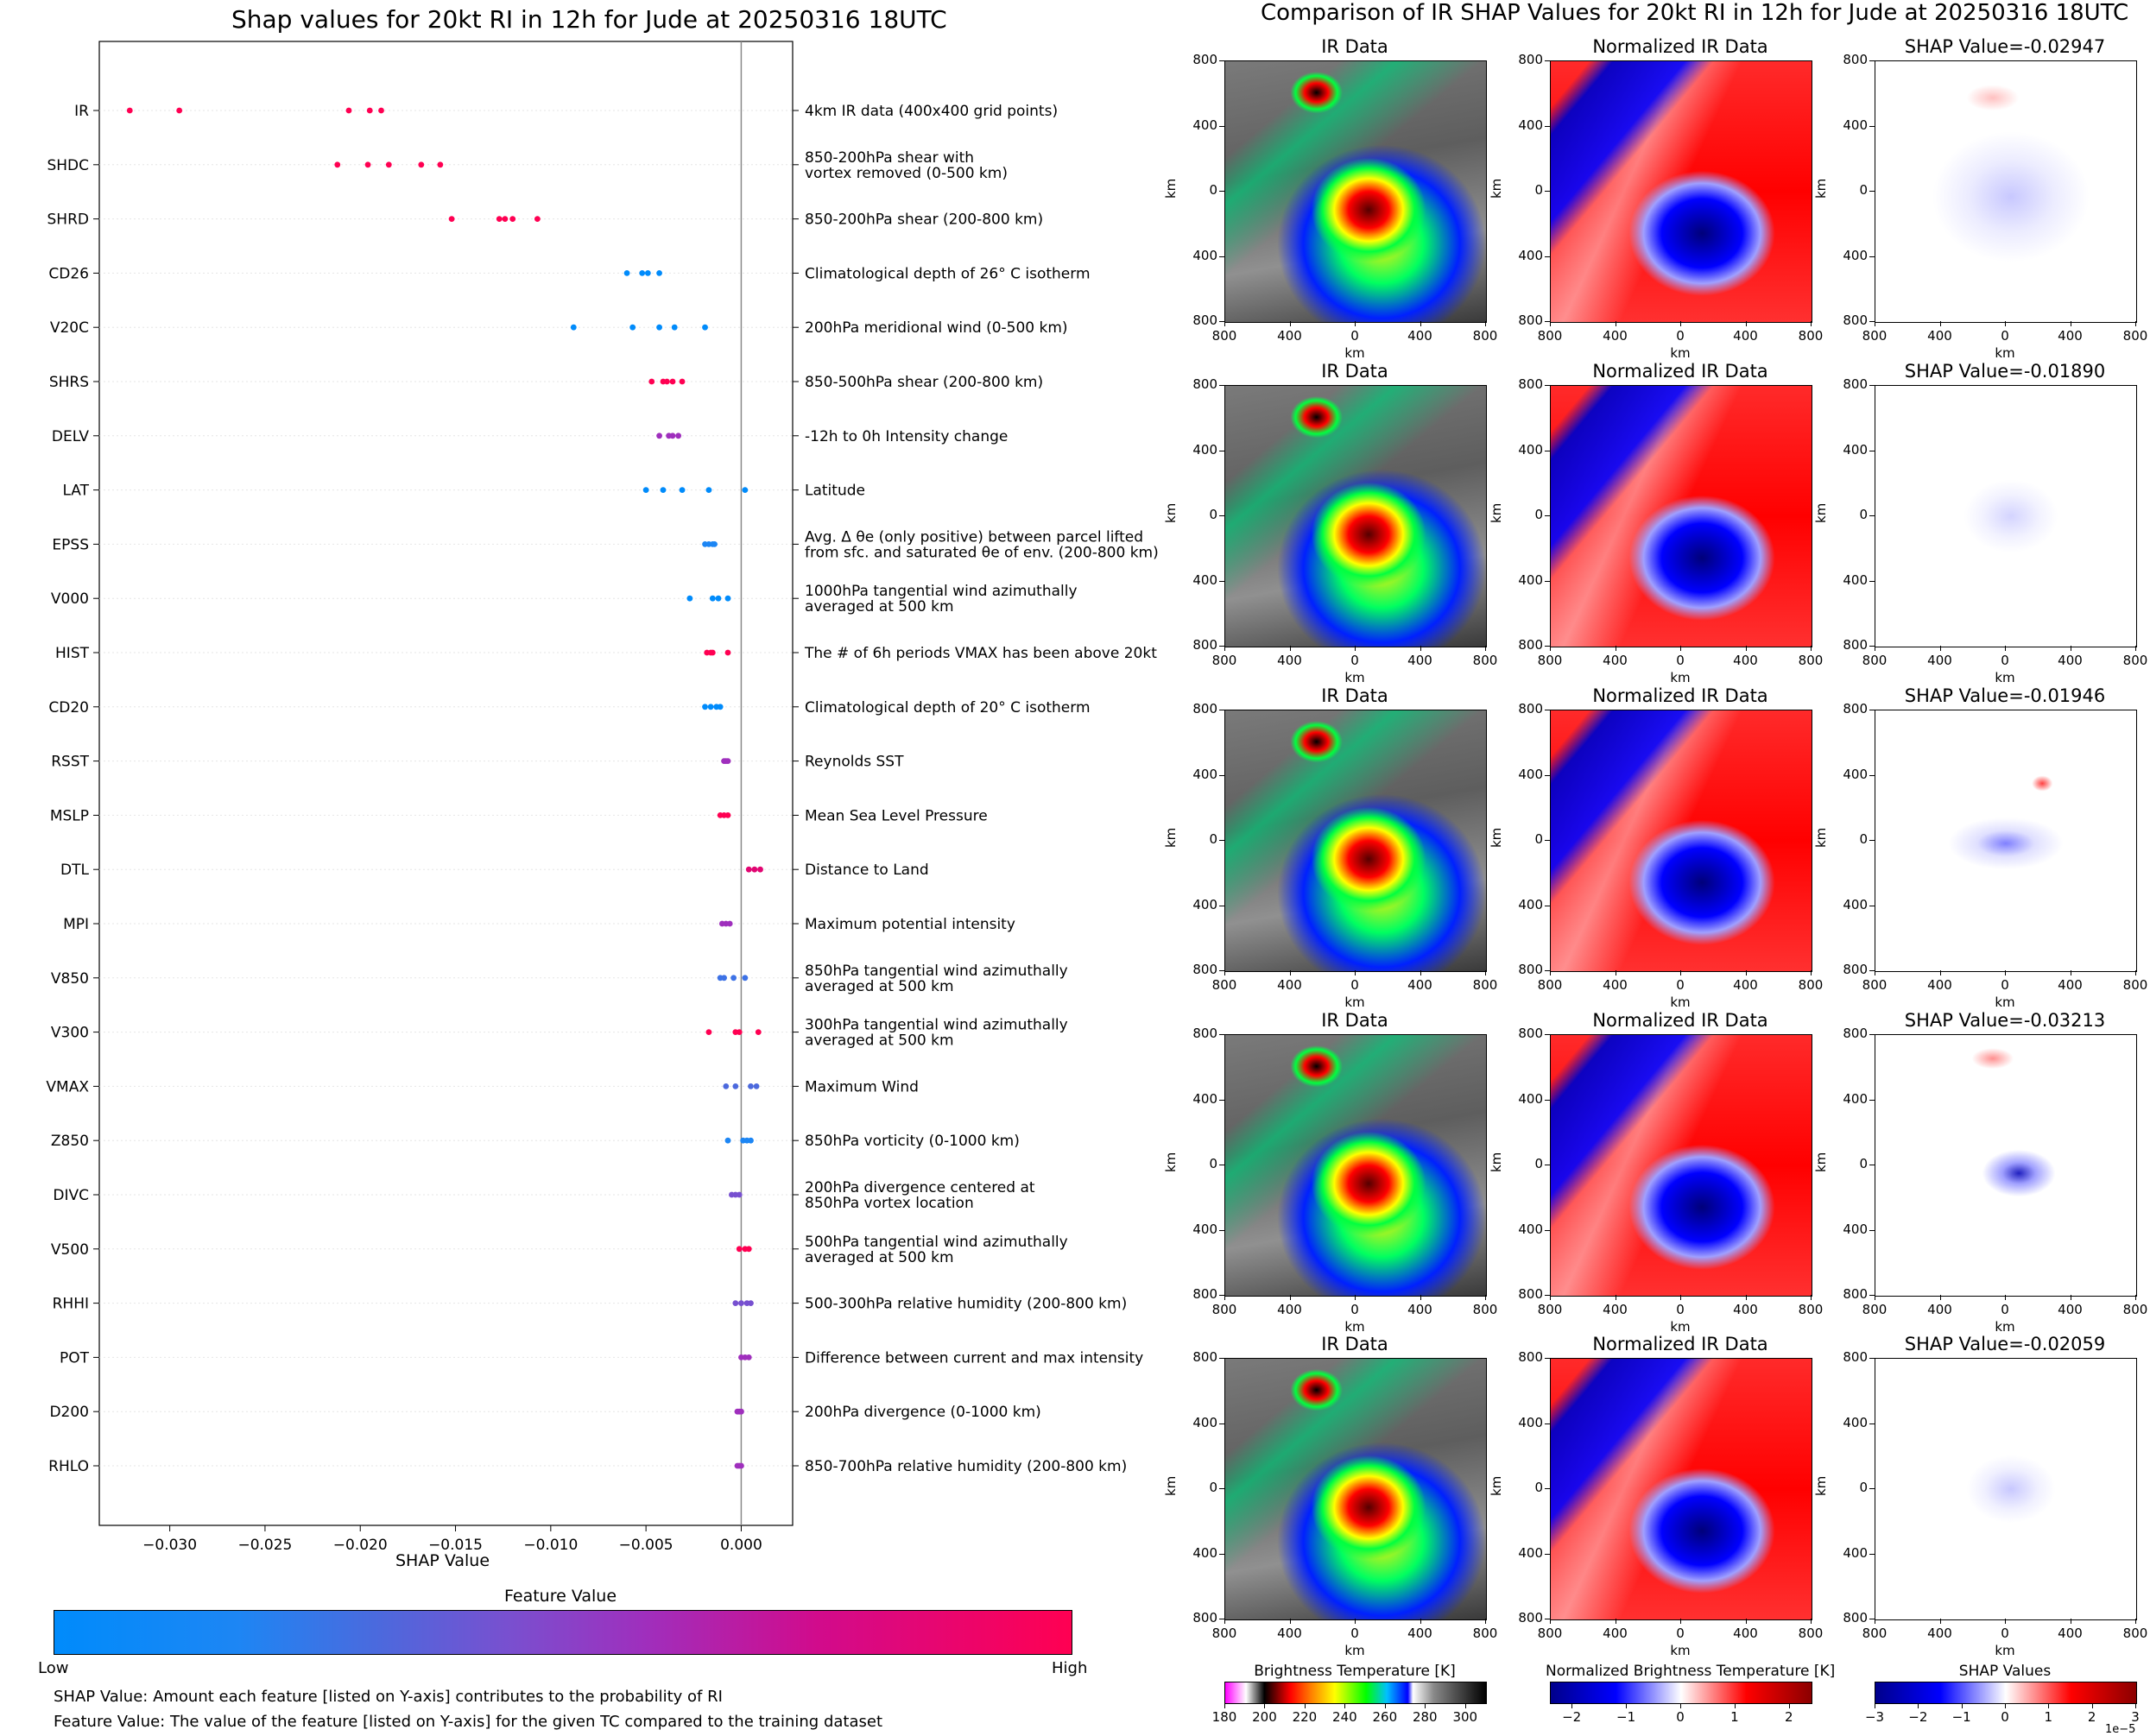 The image size is (2150, 1736). Describe the element at coordinates (760, 869) in the screenshot. I see `shap-point-dtl` at that location.